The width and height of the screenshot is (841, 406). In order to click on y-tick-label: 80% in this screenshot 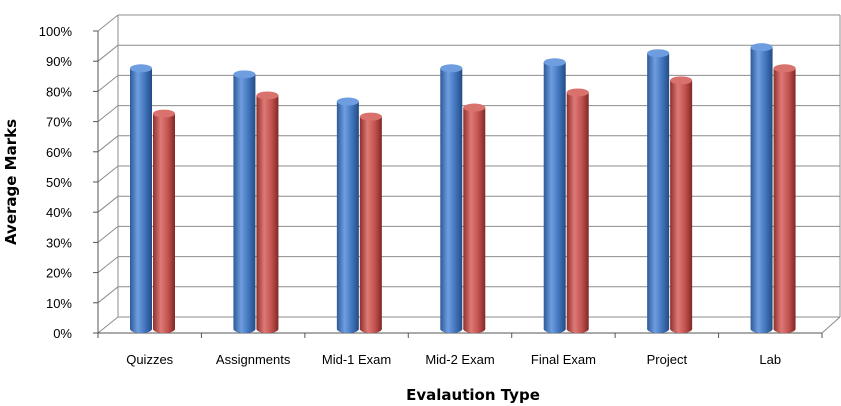, I will do `click(59, 91)`.